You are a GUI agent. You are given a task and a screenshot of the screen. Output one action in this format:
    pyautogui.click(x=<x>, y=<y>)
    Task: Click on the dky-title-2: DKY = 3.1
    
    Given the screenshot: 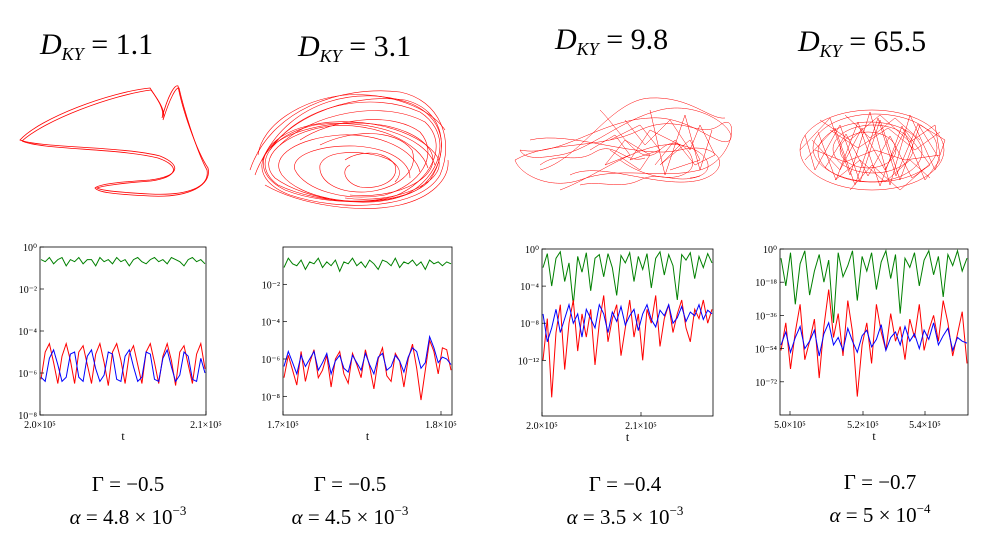 What is the action you would take?
    pyautogui.click(x=355, y=48)
    